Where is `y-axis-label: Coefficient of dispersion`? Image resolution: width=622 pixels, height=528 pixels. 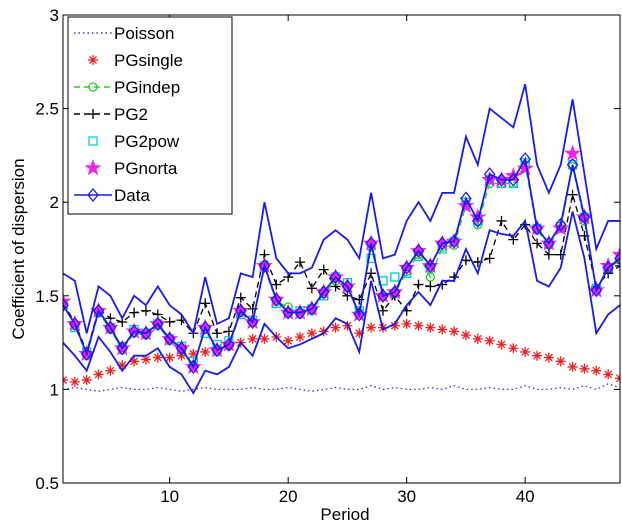 y-axis-label: Coefficient of dispersion is located at coordinates (18, 248).